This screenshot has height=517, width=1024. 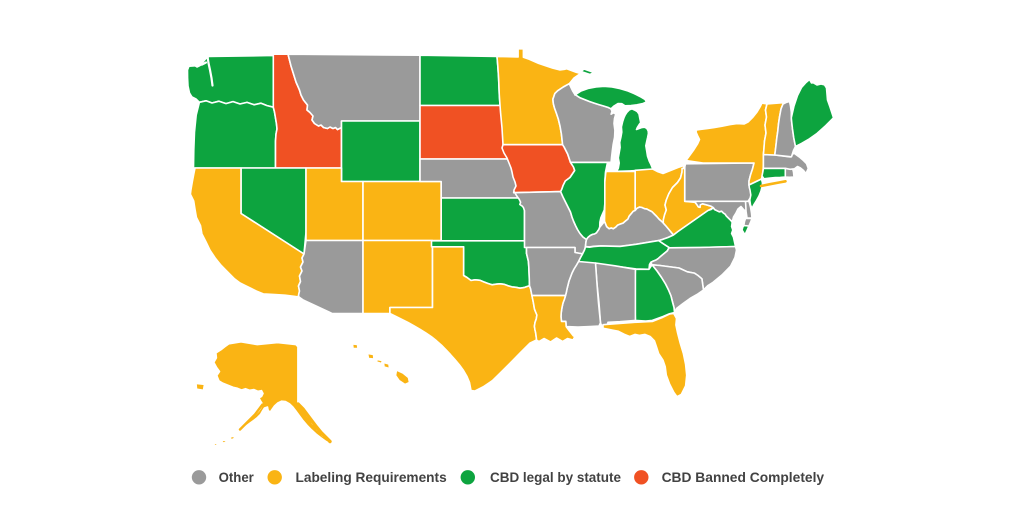 What do you see at coordinates (555, 477) in the screenshot?
I see `svg-text: CBD legal by statute` at bounding box center [555, 477].